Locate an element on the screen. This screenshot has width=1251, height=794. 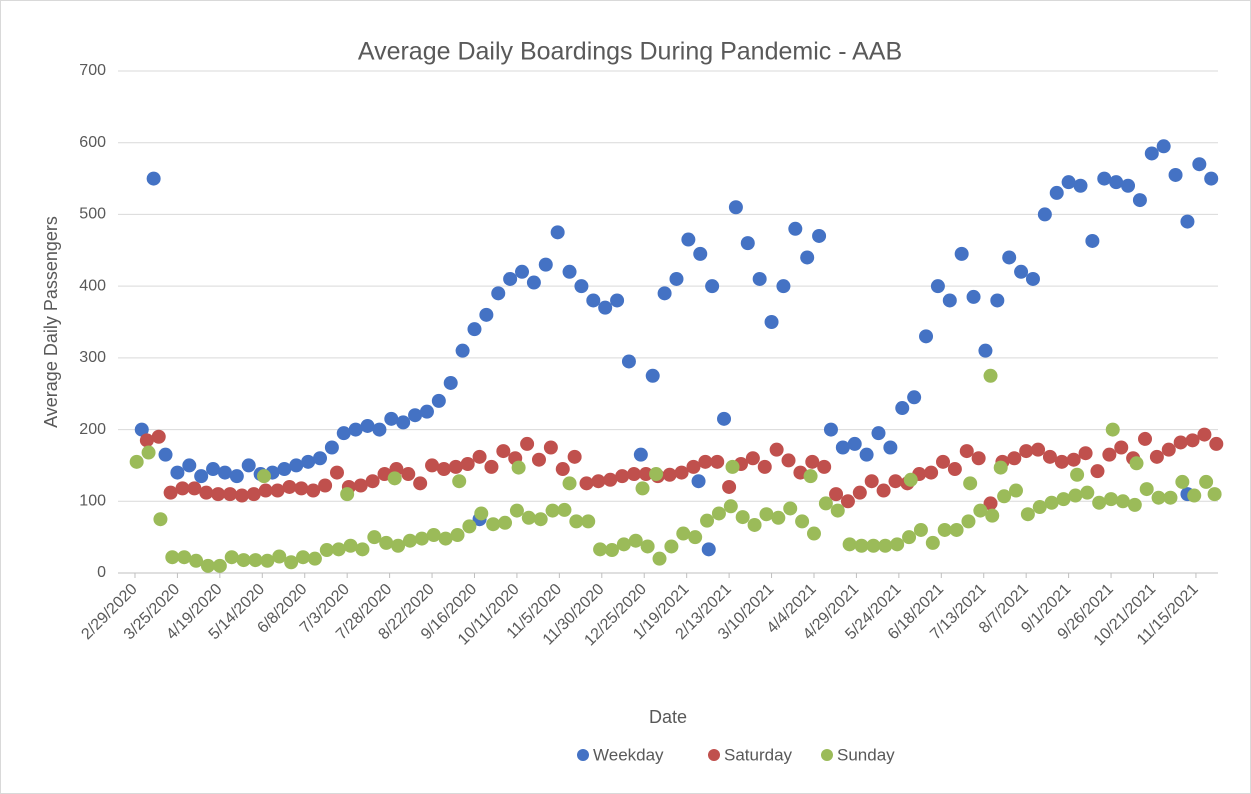
y-tick-label: 200 is located at coordinates (92, 429).